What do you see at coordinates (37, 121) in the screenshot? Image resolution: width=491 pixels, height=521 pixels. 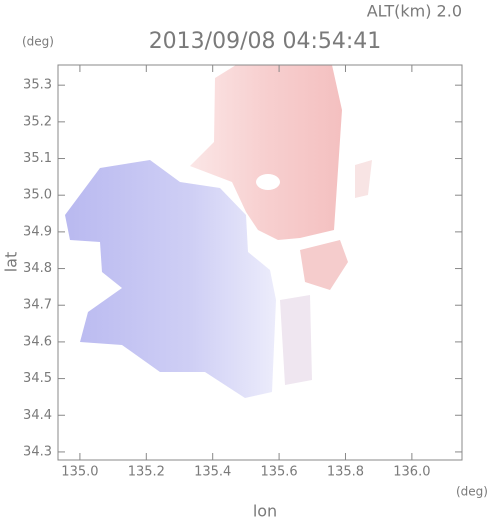 I see `y-tick-label: 35.2` at bounding box center [37, 121].